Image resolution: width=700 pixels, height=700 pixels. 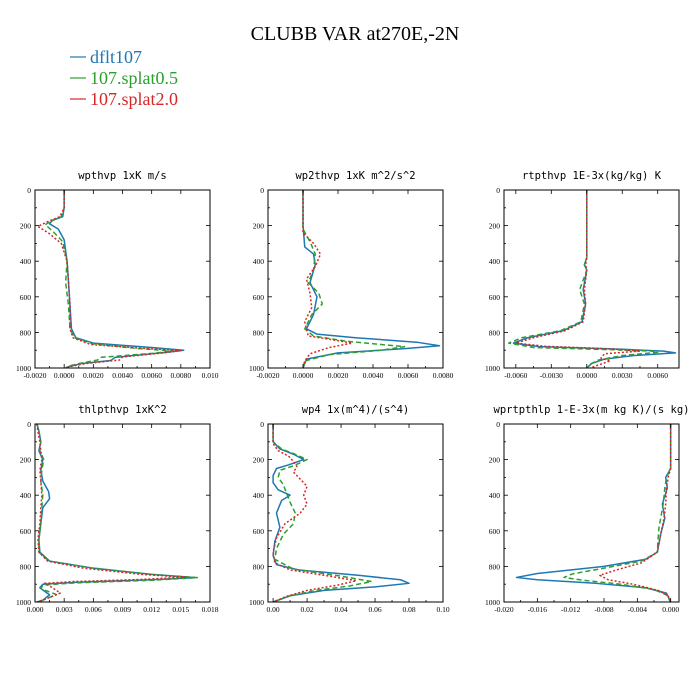 What do you see at coordinates (93, 609) in the screenshot?
I see `x-tick-label: 0.006` at bounding box center [93, 609].